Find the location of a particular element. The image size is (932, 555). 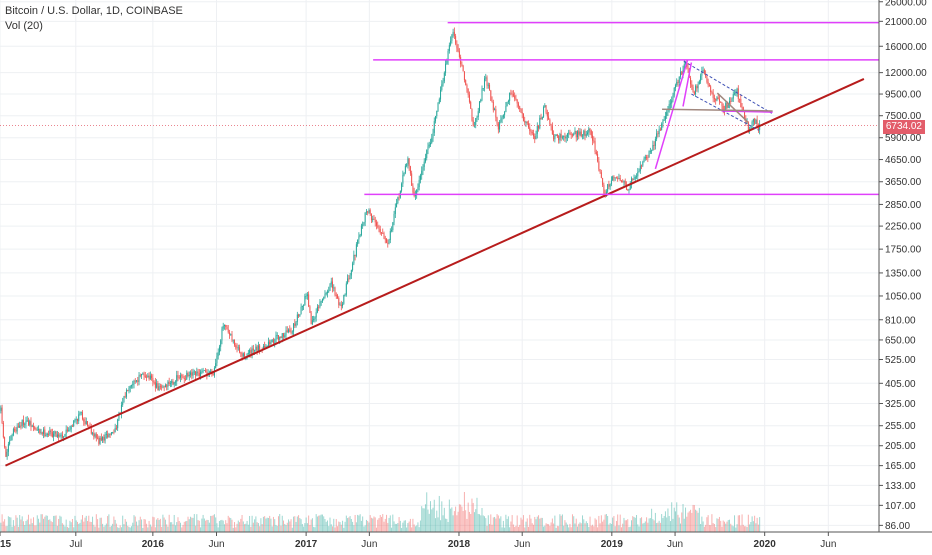

resistance-line is located at coordinates (732, 107).